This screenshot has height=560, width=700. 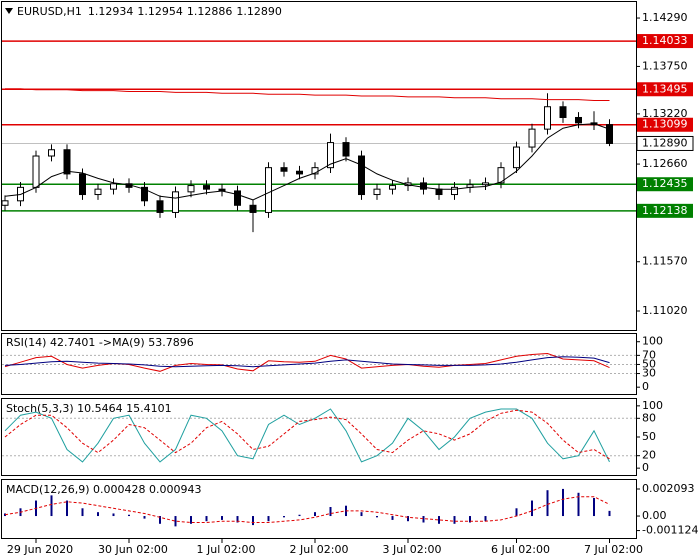 What do you see at coordinates (665, 113) in the screenshot?
I see `y-tick-label: 1.13220` at bounding box center [665, 113].